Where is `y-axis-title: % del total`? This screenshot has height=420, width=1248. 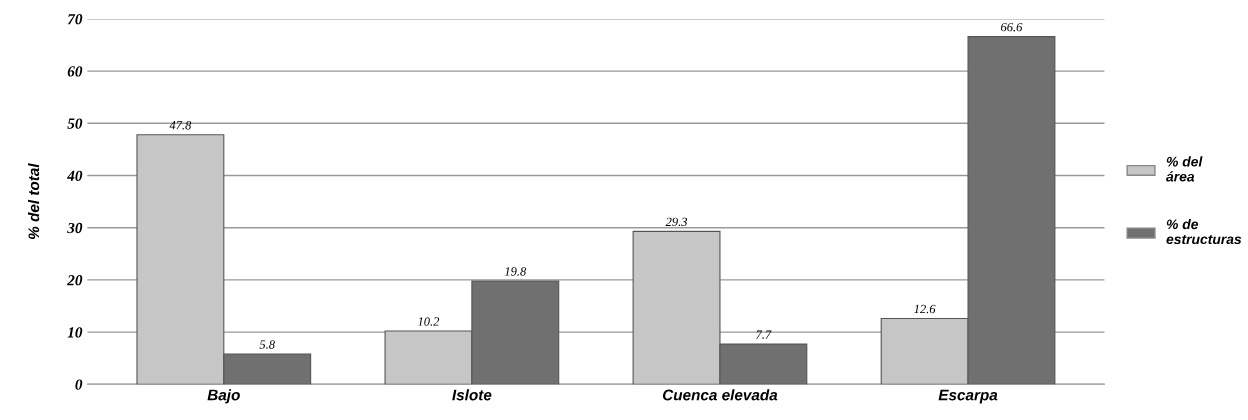 y-axis-title: % del total is located at coordinates (33, 201).